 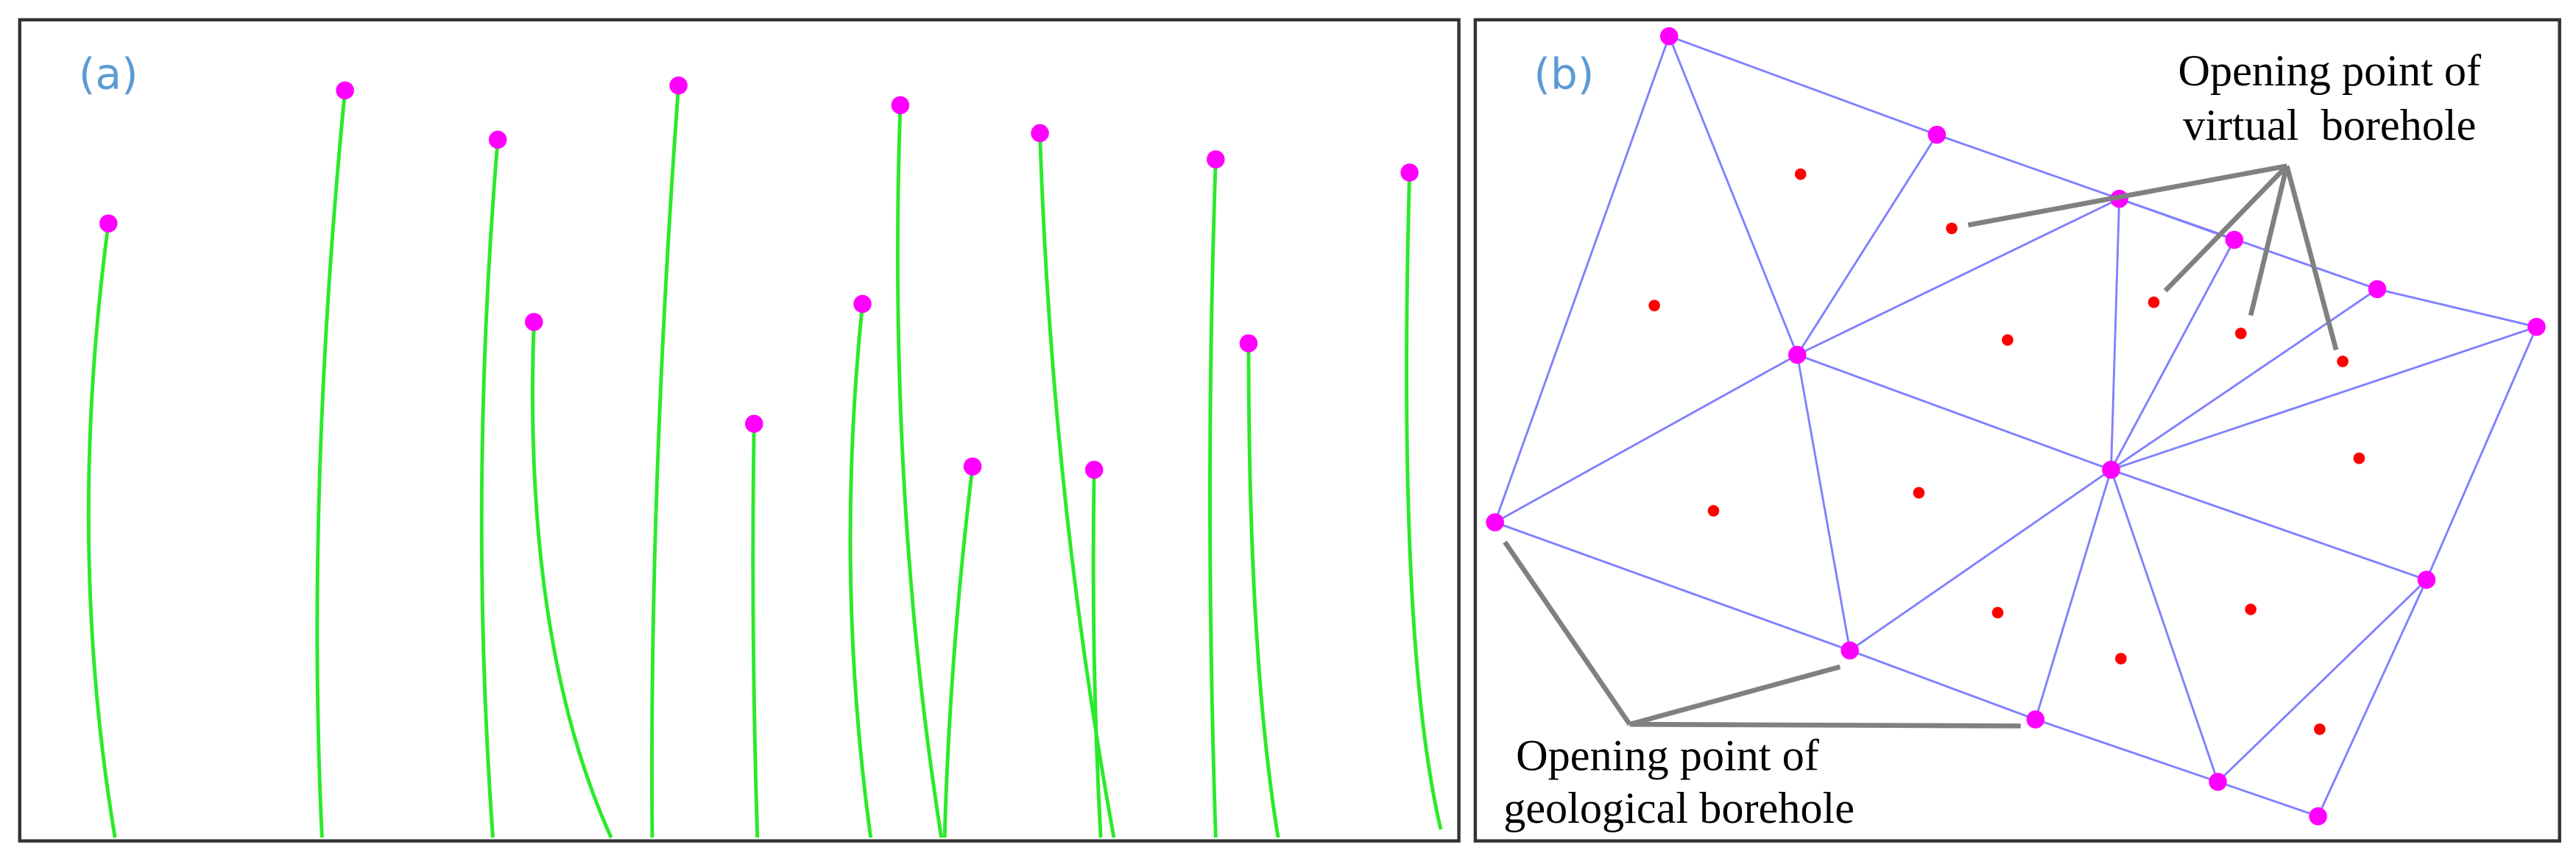 What do you see at coordinates (1564, 74) in the screenshot?
I see `panel-label: (b)` at bounding box center [1564, 74].